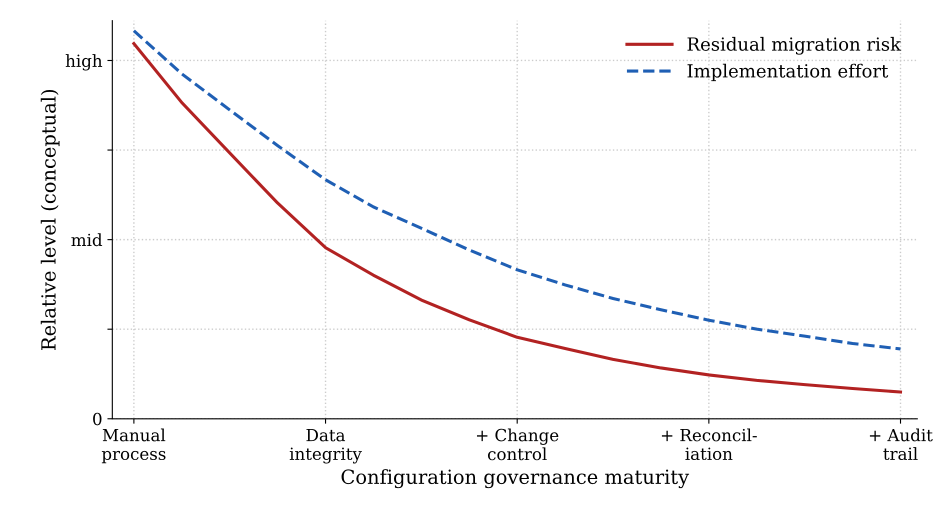  I want to click on x-tick-label: + Audit trail, so click(901, 444).